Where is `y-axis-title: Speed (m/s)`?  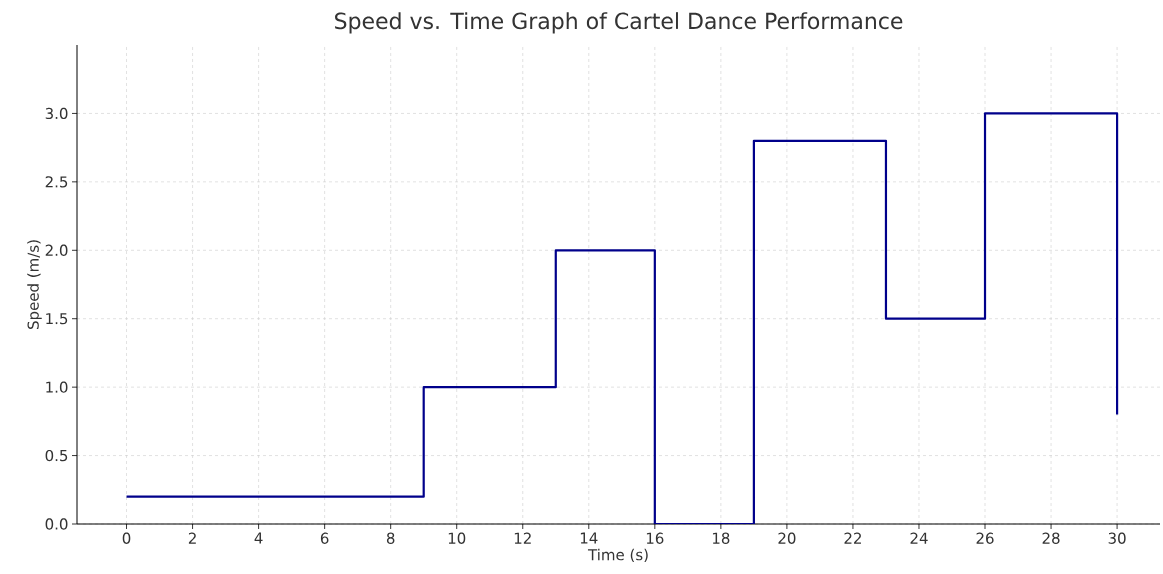
y-axis-title: Speed (m/s) is located at coordinates (34, 284).